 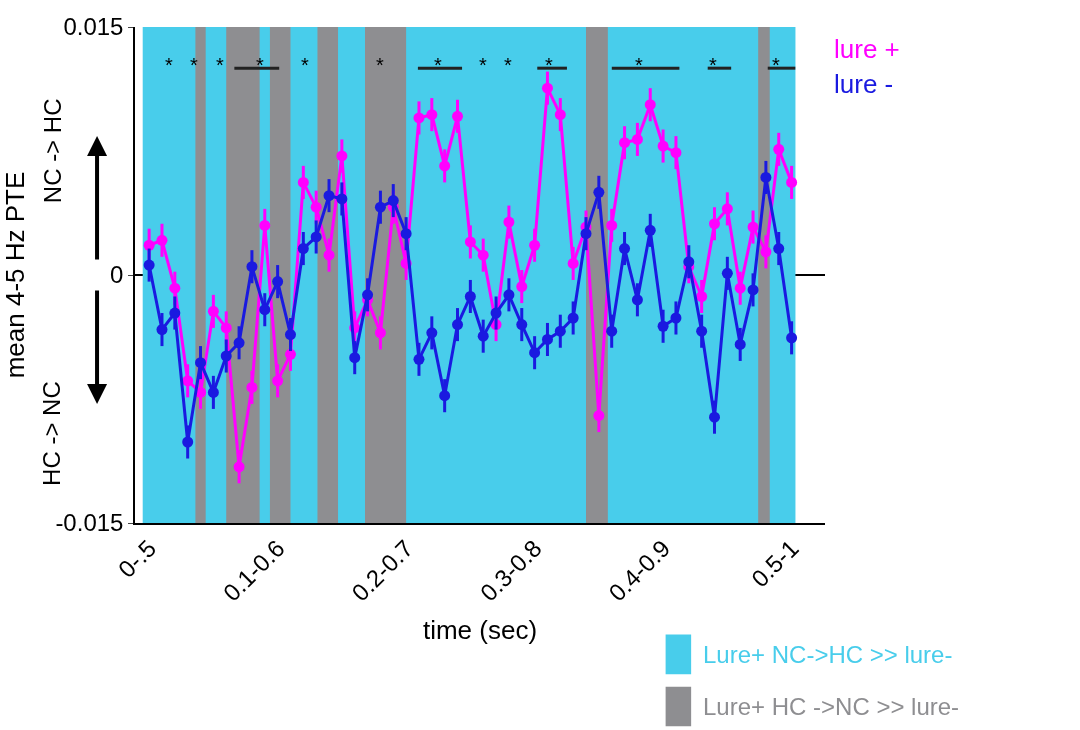 What do you see at coordinates (53, 151) in the screenshot?
I see `text: NC -> HC` at bounding box center [53, 151].